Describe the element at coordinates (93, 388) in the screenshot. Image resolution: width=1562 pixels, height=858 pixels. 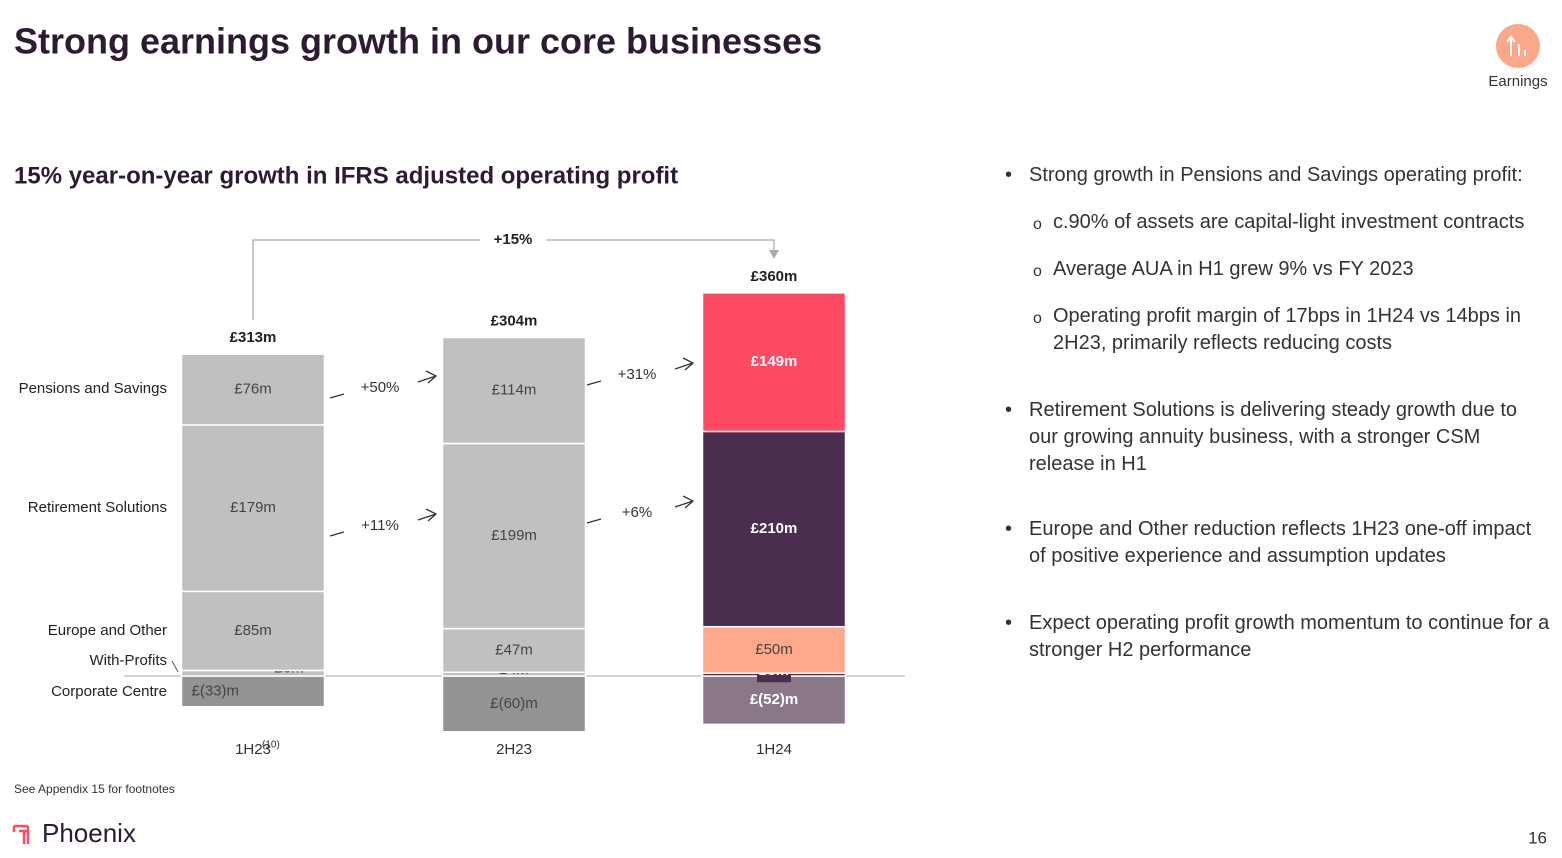
I see `legend-label: Pensions and Savings` at that location.